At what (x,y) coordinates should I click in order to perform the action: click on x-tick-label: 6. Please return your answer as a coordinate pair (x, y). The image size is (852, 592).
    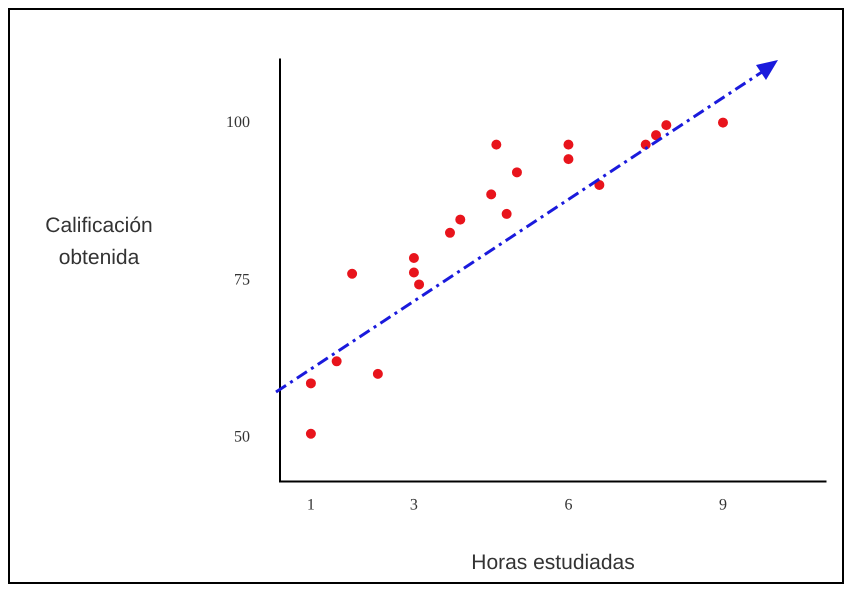
    Looking at the image, I should click on (568, 505).